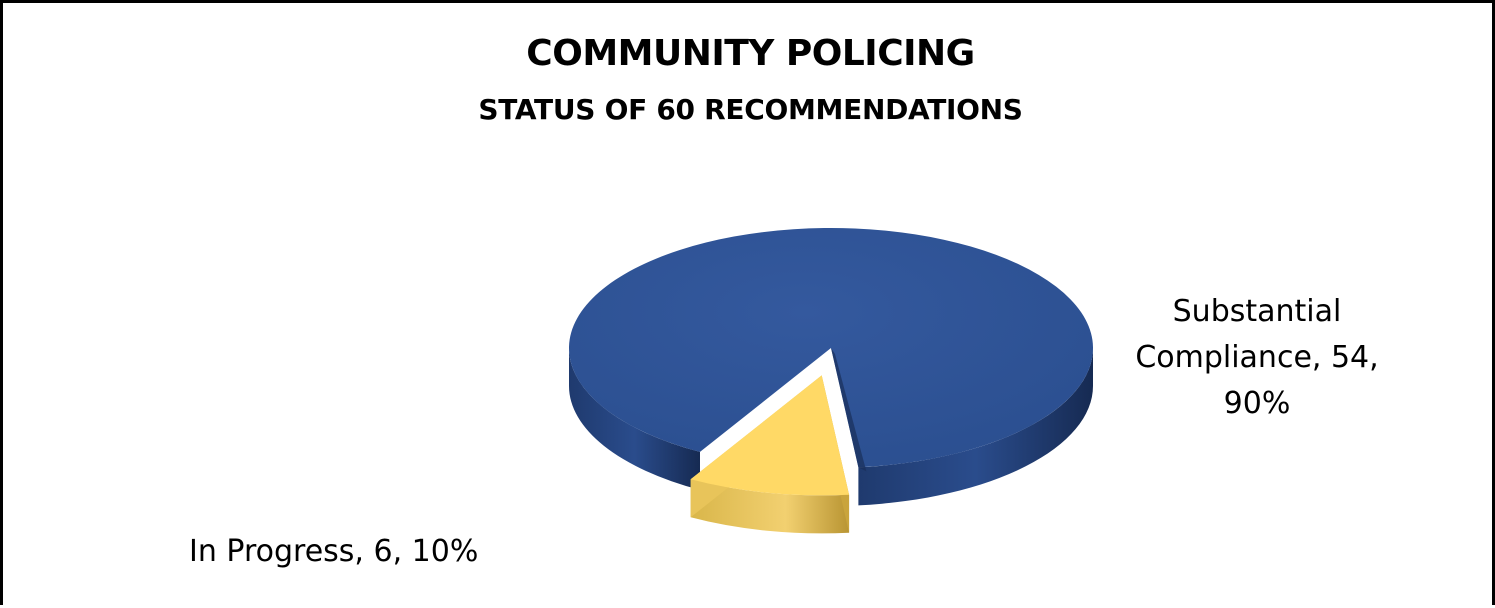  I want to click on pie-slice-substantial-compliance, so click(831, 348).